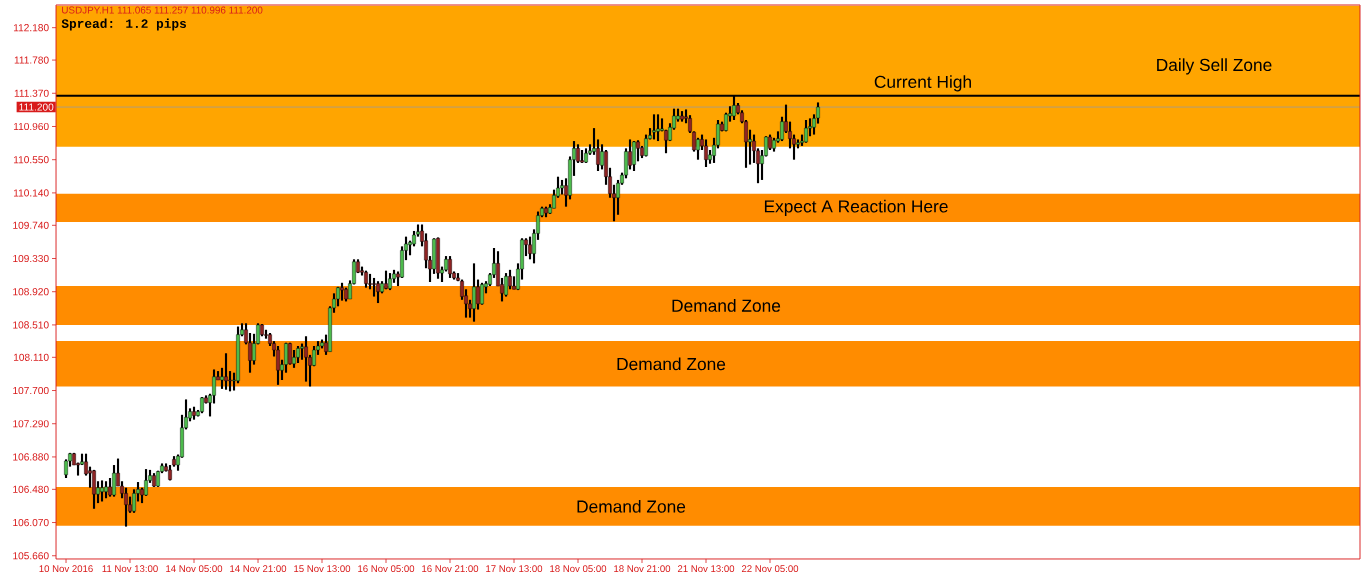 Image resolution: width=1364 pixels, height=582 pixels. I want to click on x-tick-label: 21 Nov 13:00, so click(706, 569).